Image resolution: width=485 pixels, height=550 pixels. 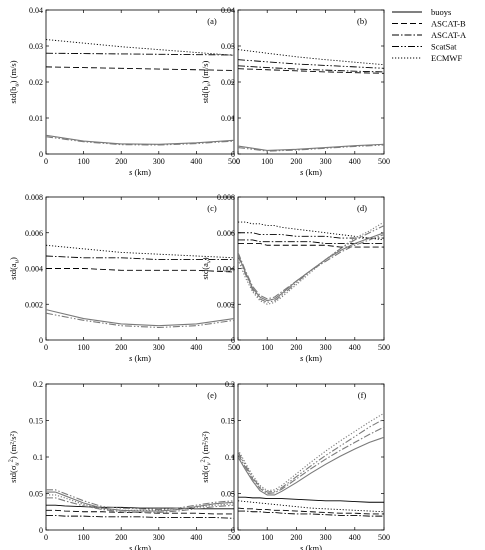 What do you see at coordinates (206, 268) in the screenshot?
I see `y-axis-label: std(av)` at bounding box center [206, 268].